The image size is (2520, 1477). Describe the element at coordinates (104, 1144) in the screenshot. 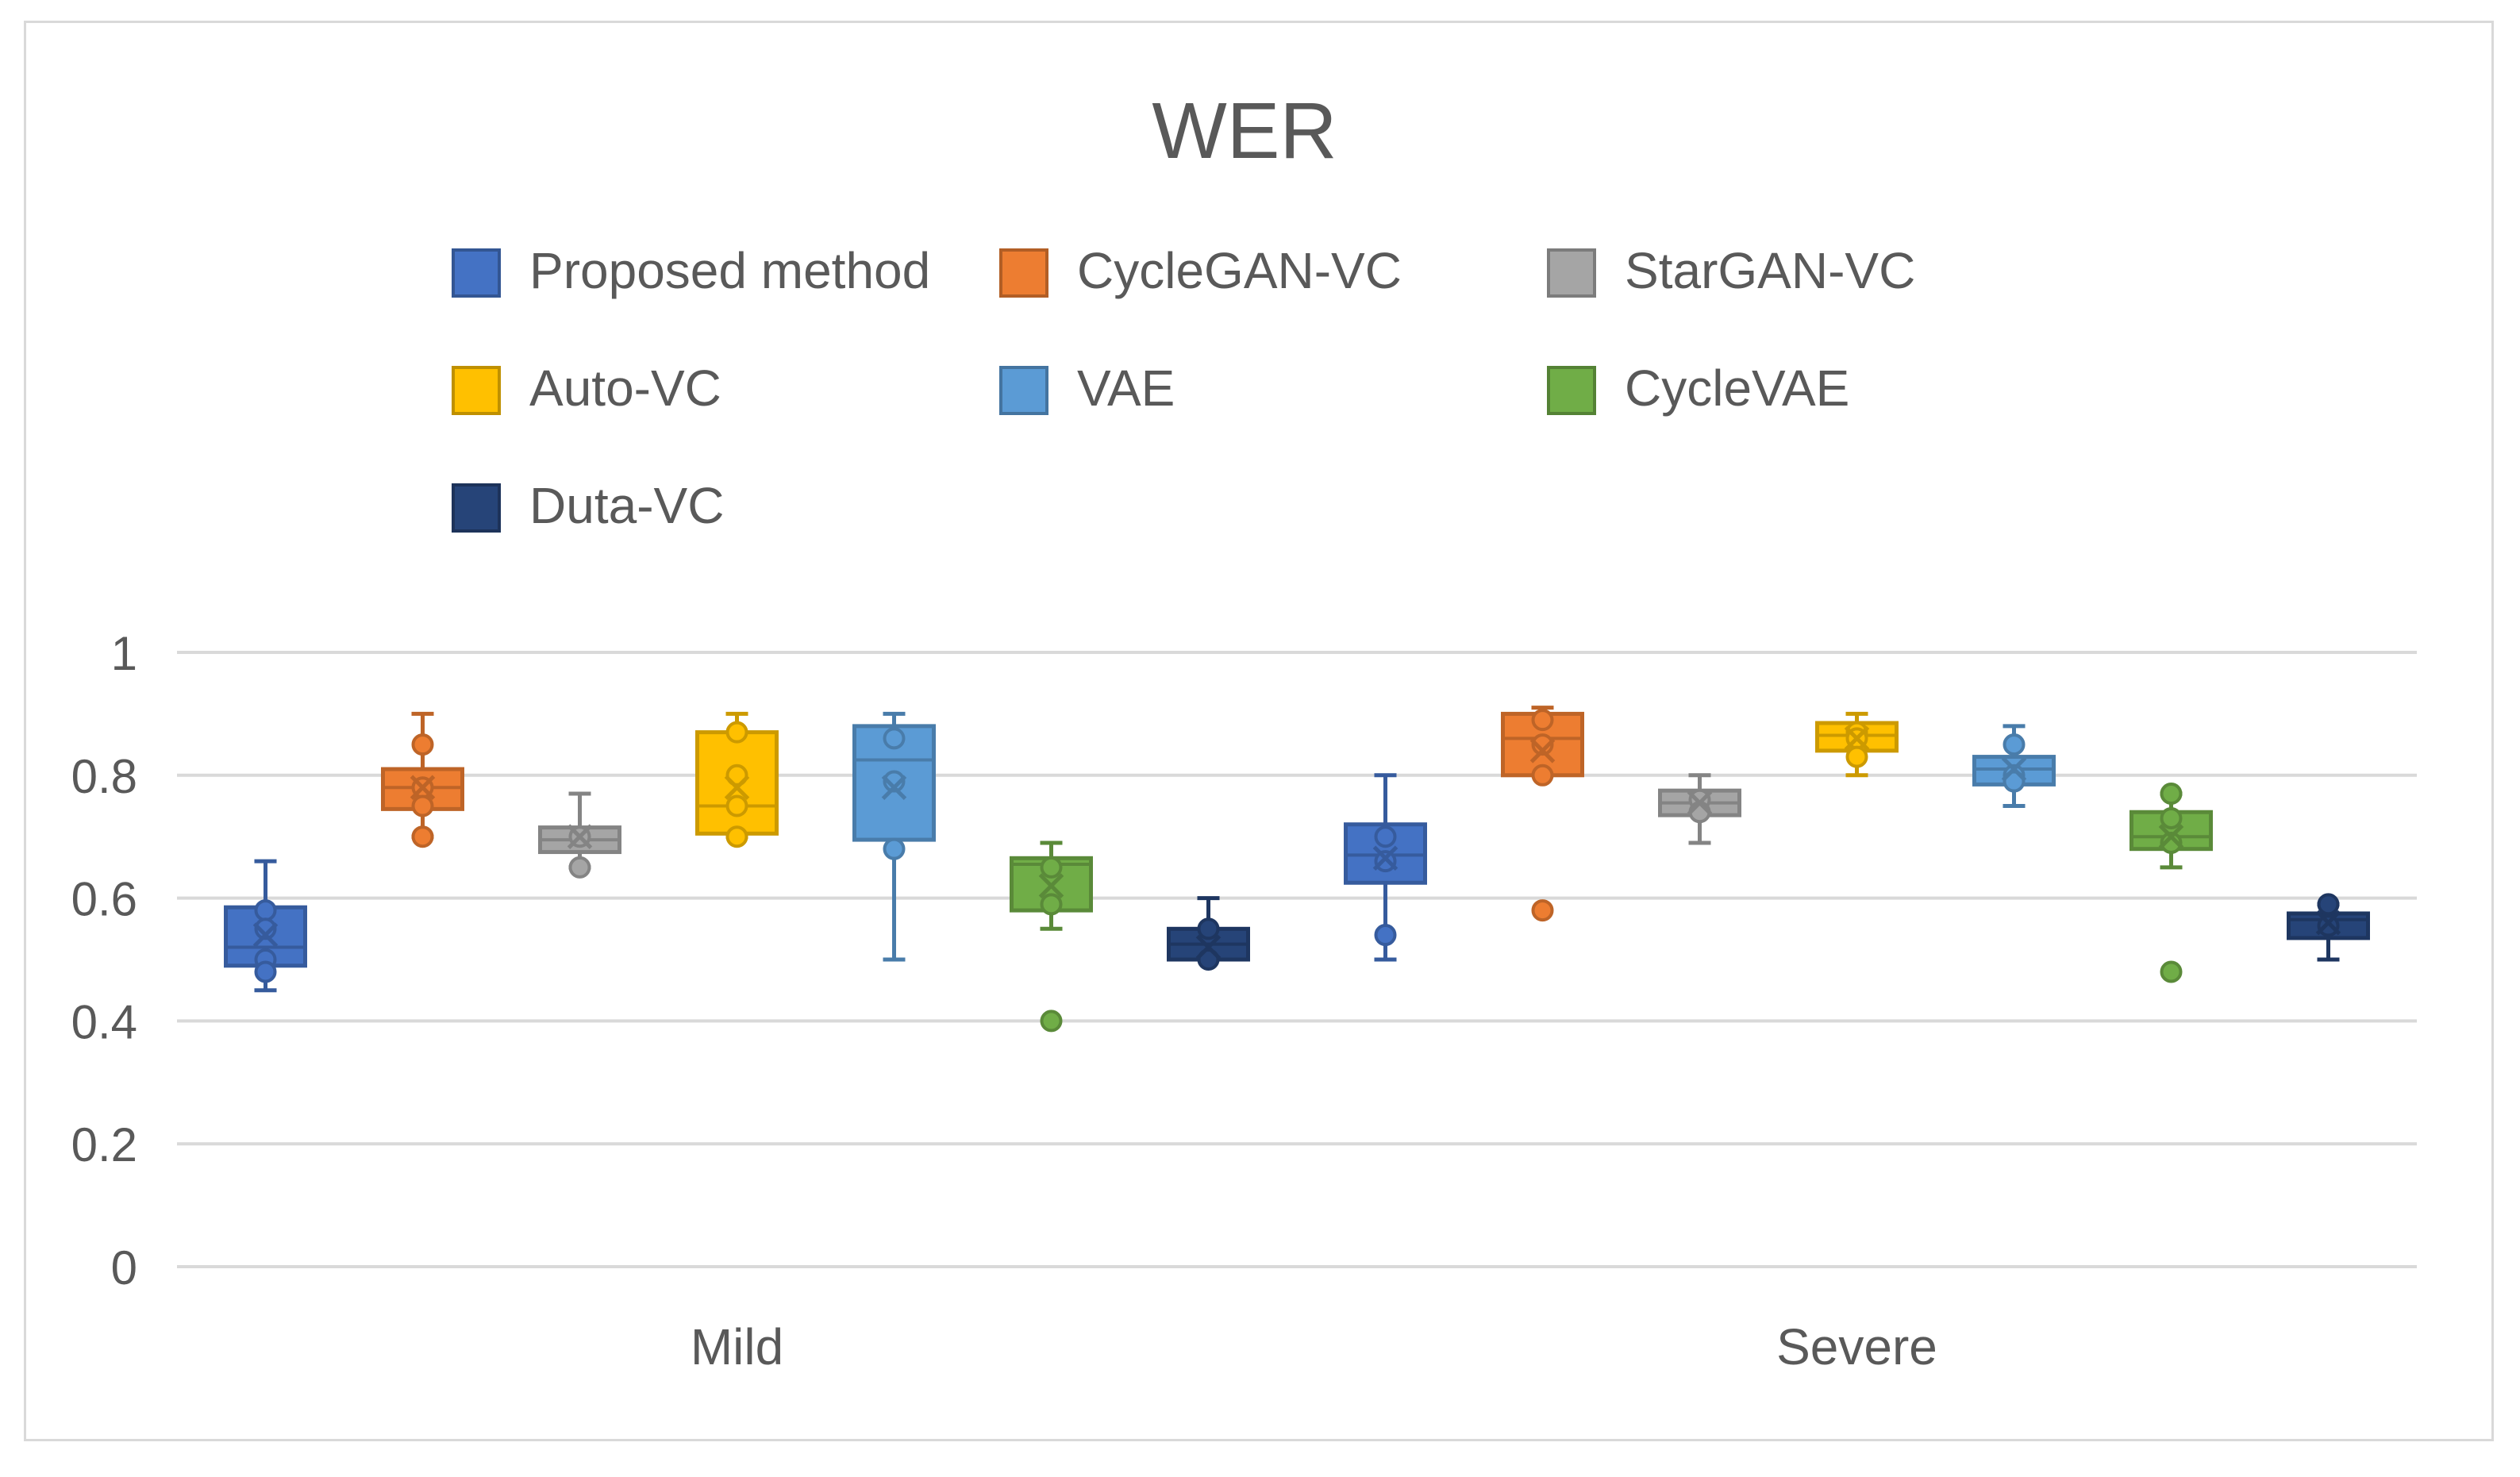

I see `y-tick-label: 0.2` at that location.